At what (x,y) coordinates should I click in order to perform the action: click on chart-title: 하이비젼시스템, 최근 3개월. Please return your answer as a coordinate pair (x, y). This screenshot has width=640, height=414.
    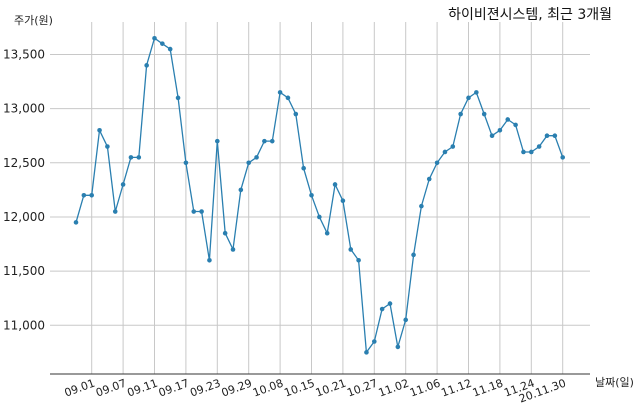
    Looking at the image, I should click on (530, 15).